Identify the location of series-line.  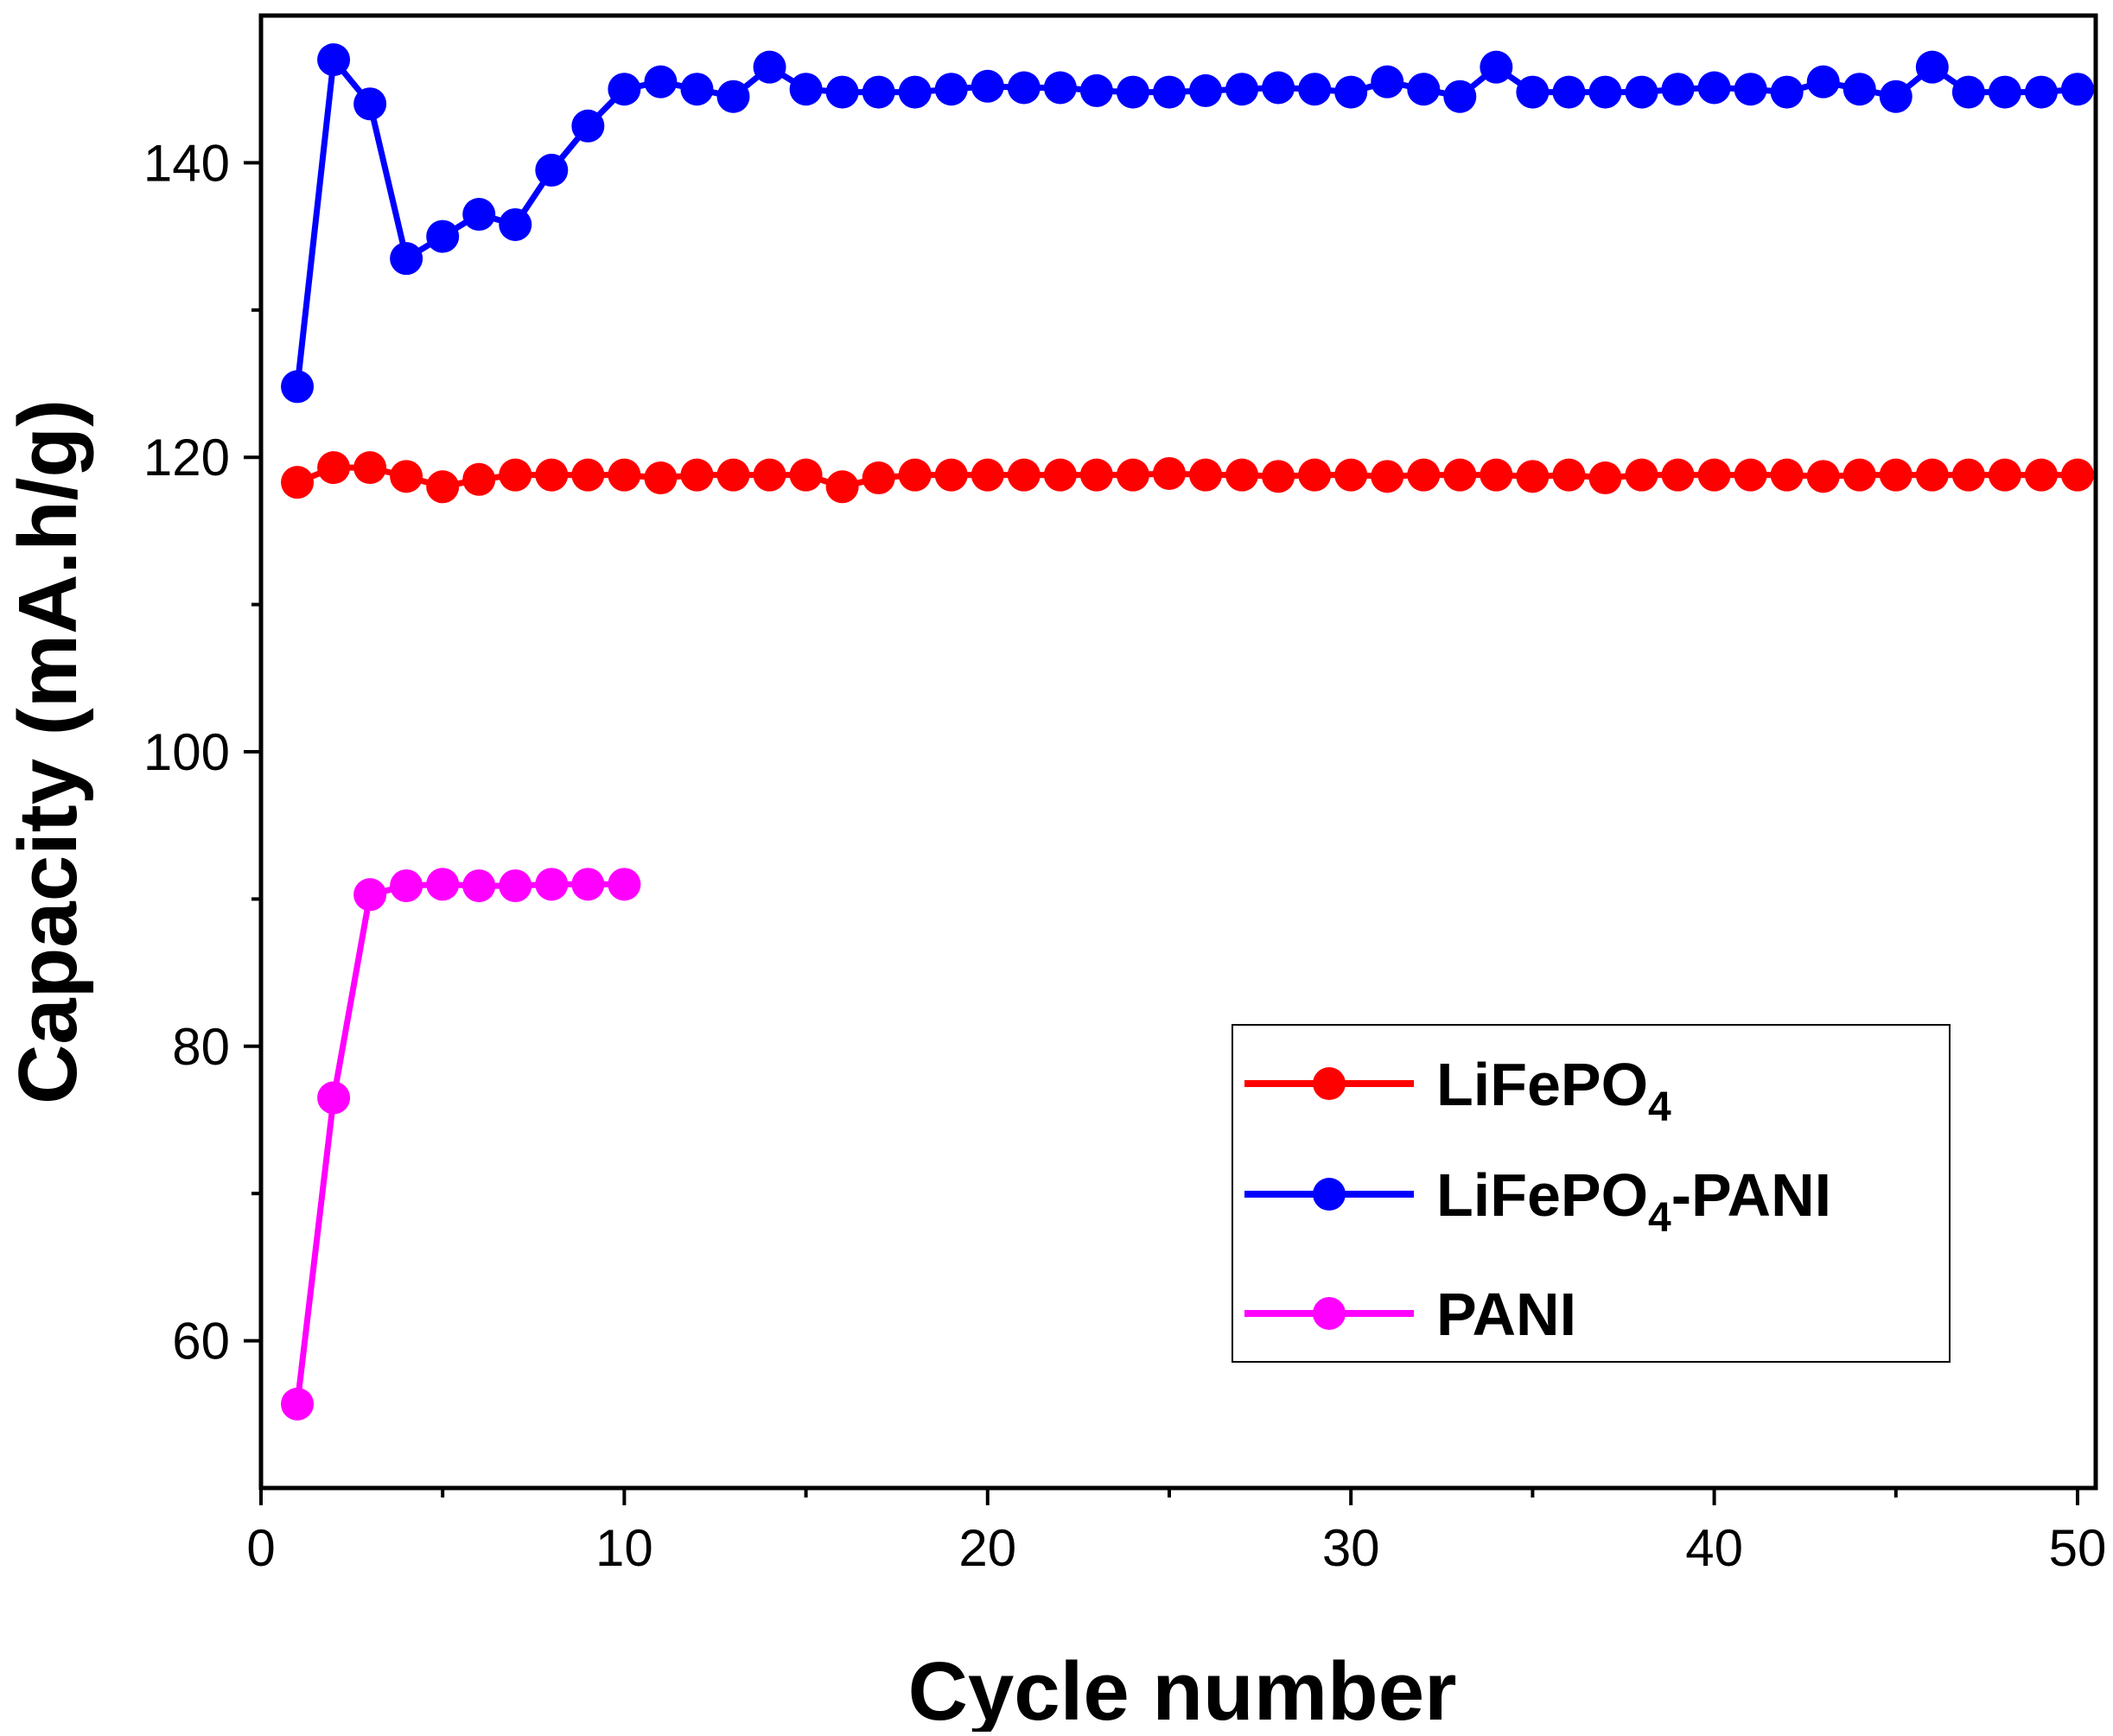
(459, 1143).